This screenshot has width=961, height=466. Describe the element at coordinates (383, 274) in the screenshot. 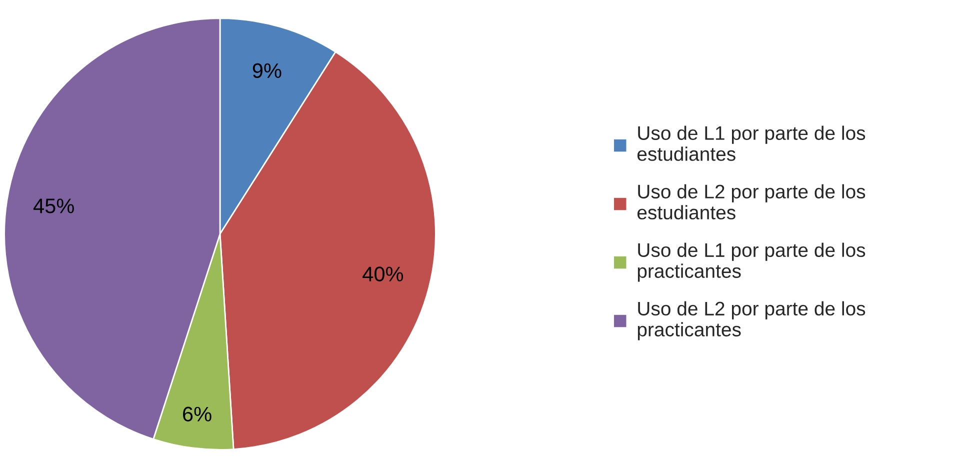

I see `data-label: 40%` at that location.